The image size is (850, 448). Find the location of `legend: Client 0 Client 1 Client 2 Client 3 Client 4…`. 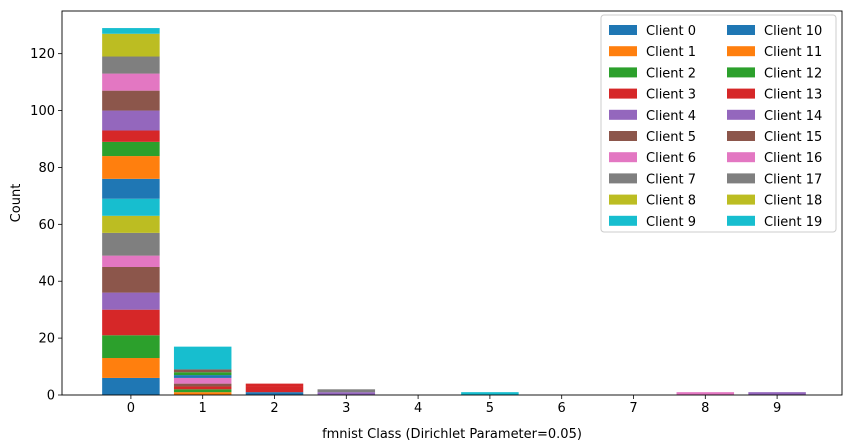

legend: Client 0 Client 1 Client 2 Client 3 Client 4… is located at coordinates (718, 123).